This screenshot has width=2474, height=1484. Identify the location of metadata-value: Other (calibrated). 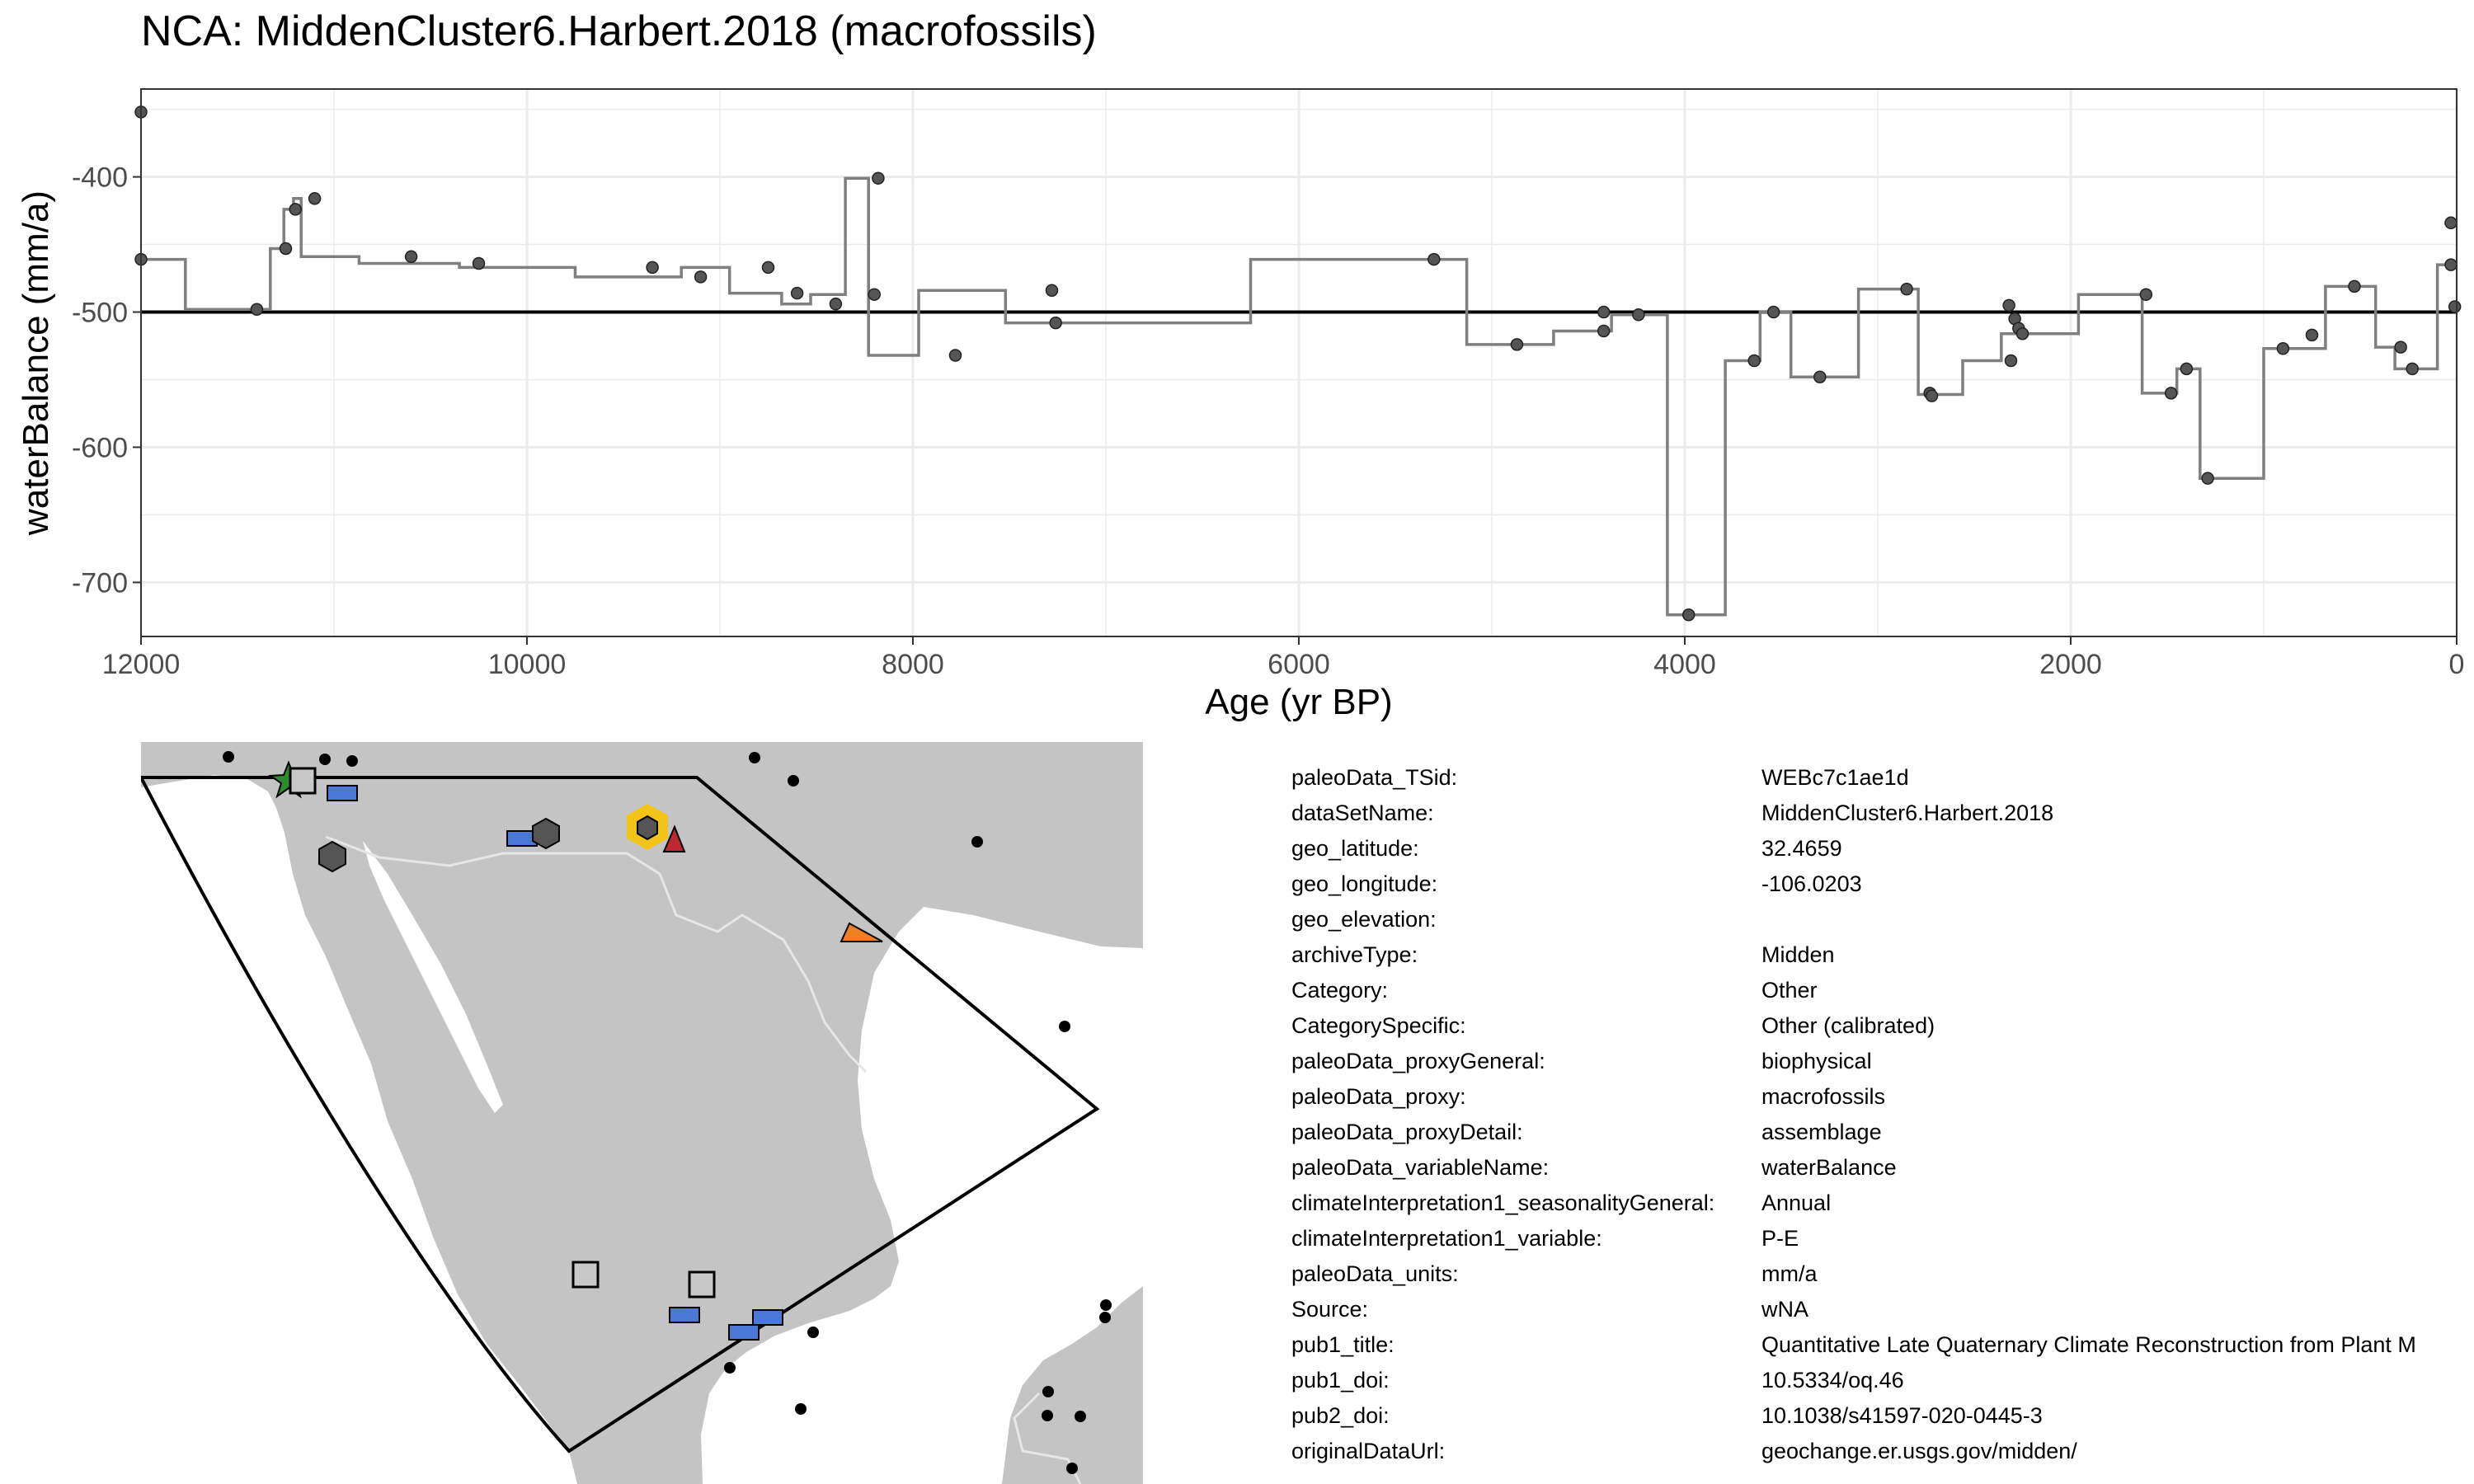
(1848, 1025).